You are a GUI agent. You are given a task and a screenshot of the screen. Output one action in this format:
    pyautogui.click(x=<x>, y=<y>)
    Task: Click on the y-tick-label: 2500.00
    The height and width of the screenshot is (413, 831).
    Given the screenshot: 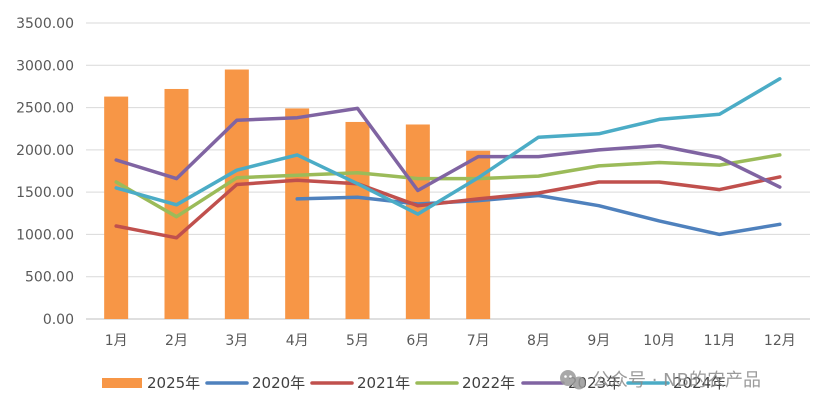 What is the action you would take?
    pyautogui.click(x=45, y=109)
    